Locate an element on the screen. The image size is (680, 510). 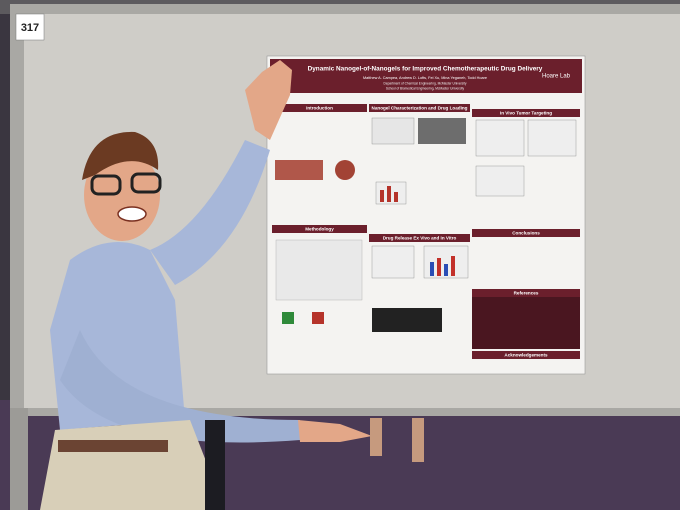
section-title: Drug Release Ex Vivo and In Vitro is located at coordinates (420, 238).